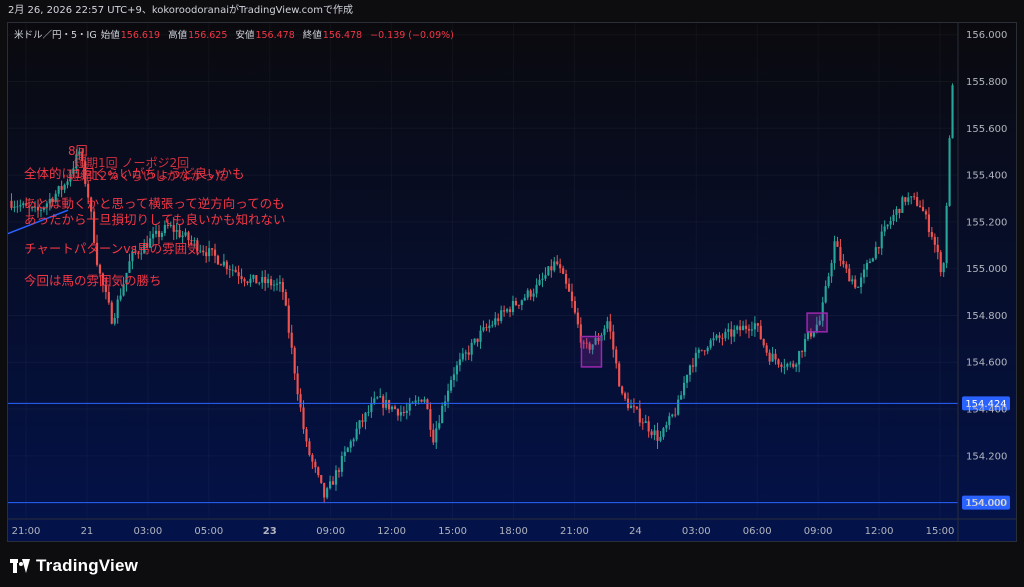 The width and height of the screenshot is (1024, 587). Describe the element at coordinates (93, 280) in the screenshot. I see `annotation-result: 今回は馬の雰囲気の勝ち` at that location.